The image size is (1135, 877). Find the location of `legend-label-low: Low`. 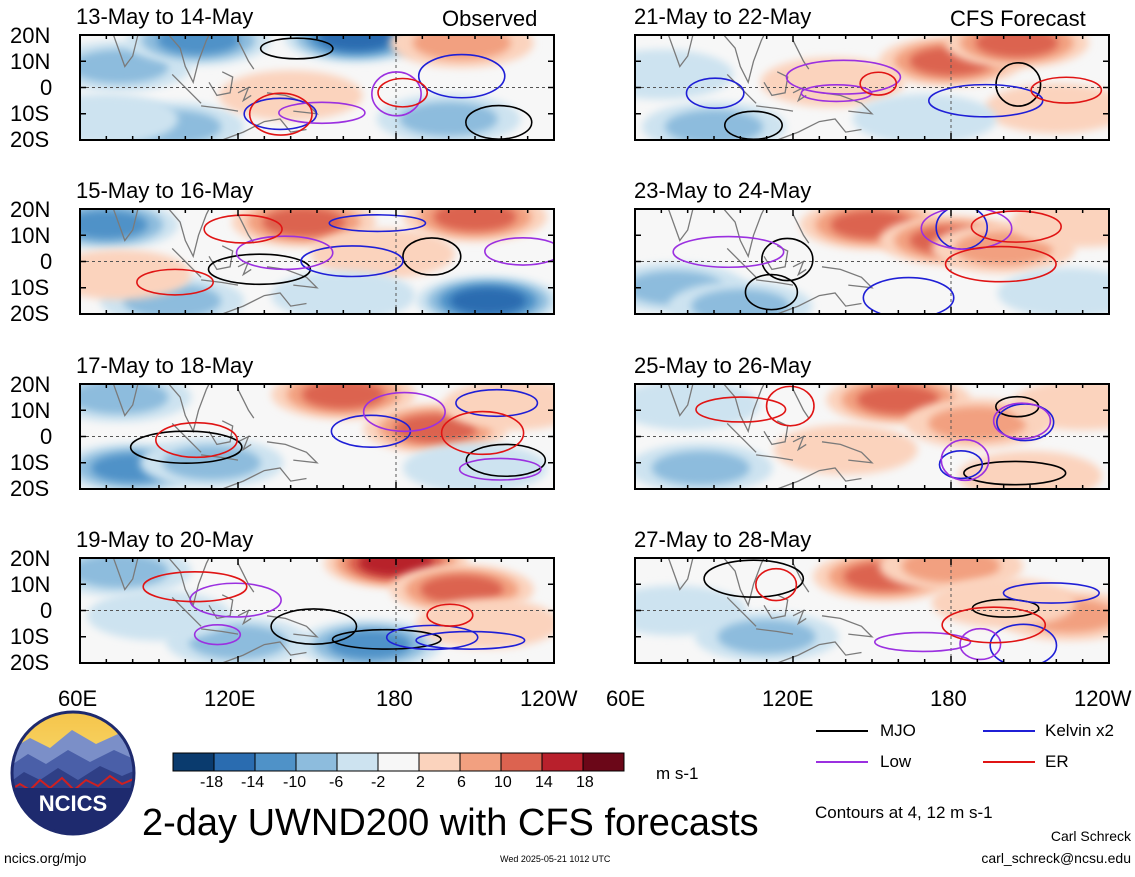

legend-label-low: Low is located at coordinates (895, 762).